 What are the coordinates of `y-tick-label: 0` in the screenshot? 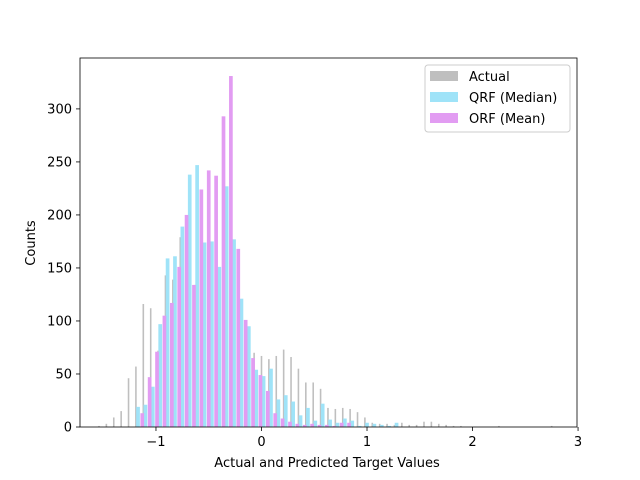 It's located at (68, 428).